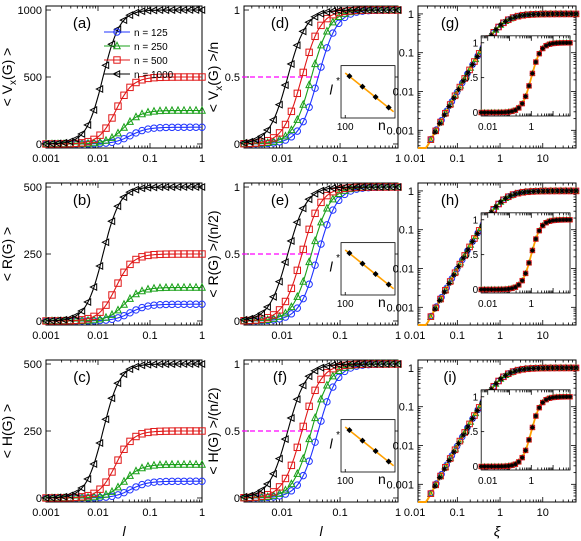 This screenshot has width=581, height=541. What do you see at coordinates (519, 261) in the screenshot?
I see `inset: 0.01 1 0 0.5 1` at bounding box center [519, 261].